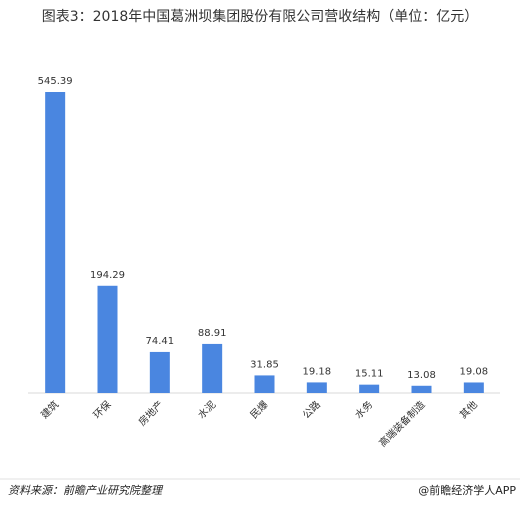 The height and width of the screenshot is (508, 520). What do you see at coordinates (206, 409) in the screenshot?
I see `x-tick-label: 水泥` at bounding box center [206, 409].